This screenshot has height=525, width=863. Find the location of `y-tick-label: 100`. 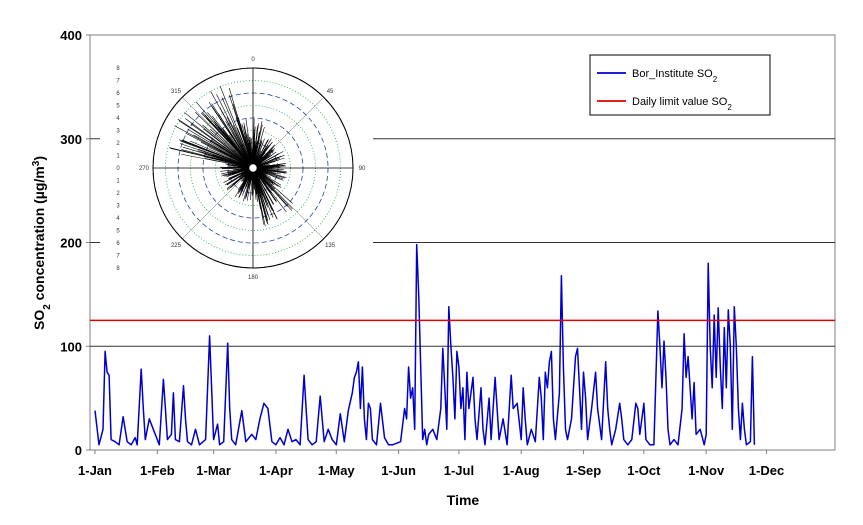

y-tick-label: 100 is located at coordinates (71, 346).